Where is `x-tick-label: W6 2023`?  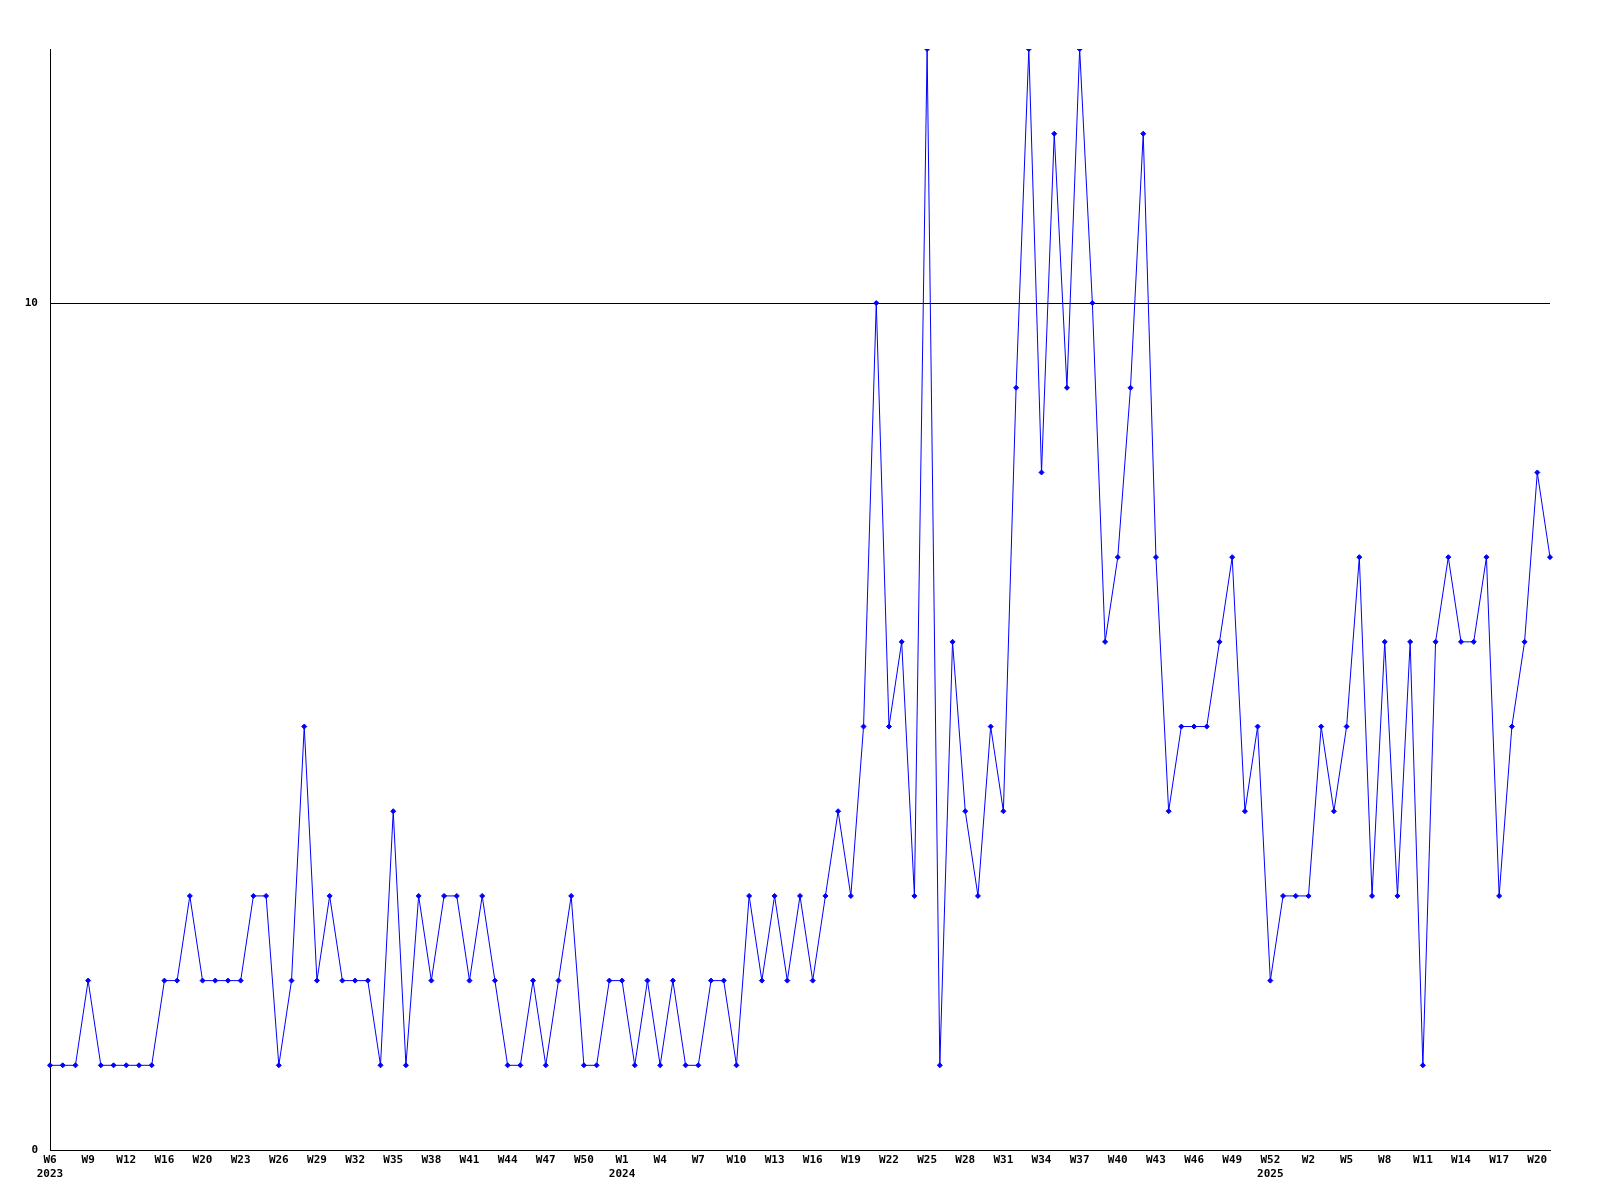 x-tick-label: W6 2023 is located at coordinates (50, 1166).